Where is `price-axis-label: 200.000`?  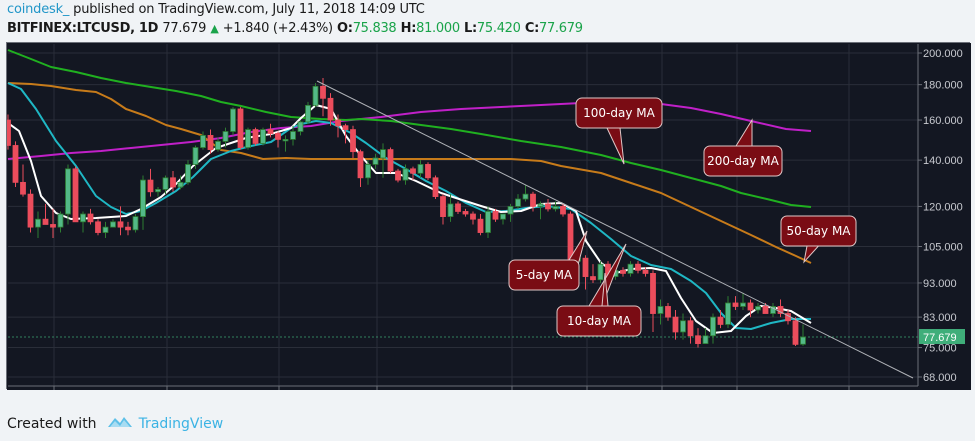 price-axis-label: 200.000 is located at coordinates (943, 54).